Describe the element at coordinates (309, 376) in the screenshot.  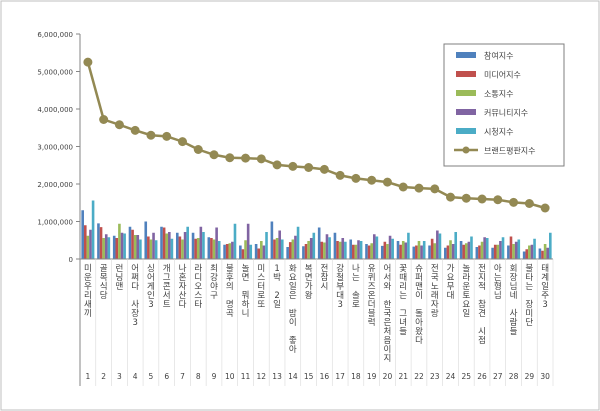
I see `x-category-label: 15` at that location.